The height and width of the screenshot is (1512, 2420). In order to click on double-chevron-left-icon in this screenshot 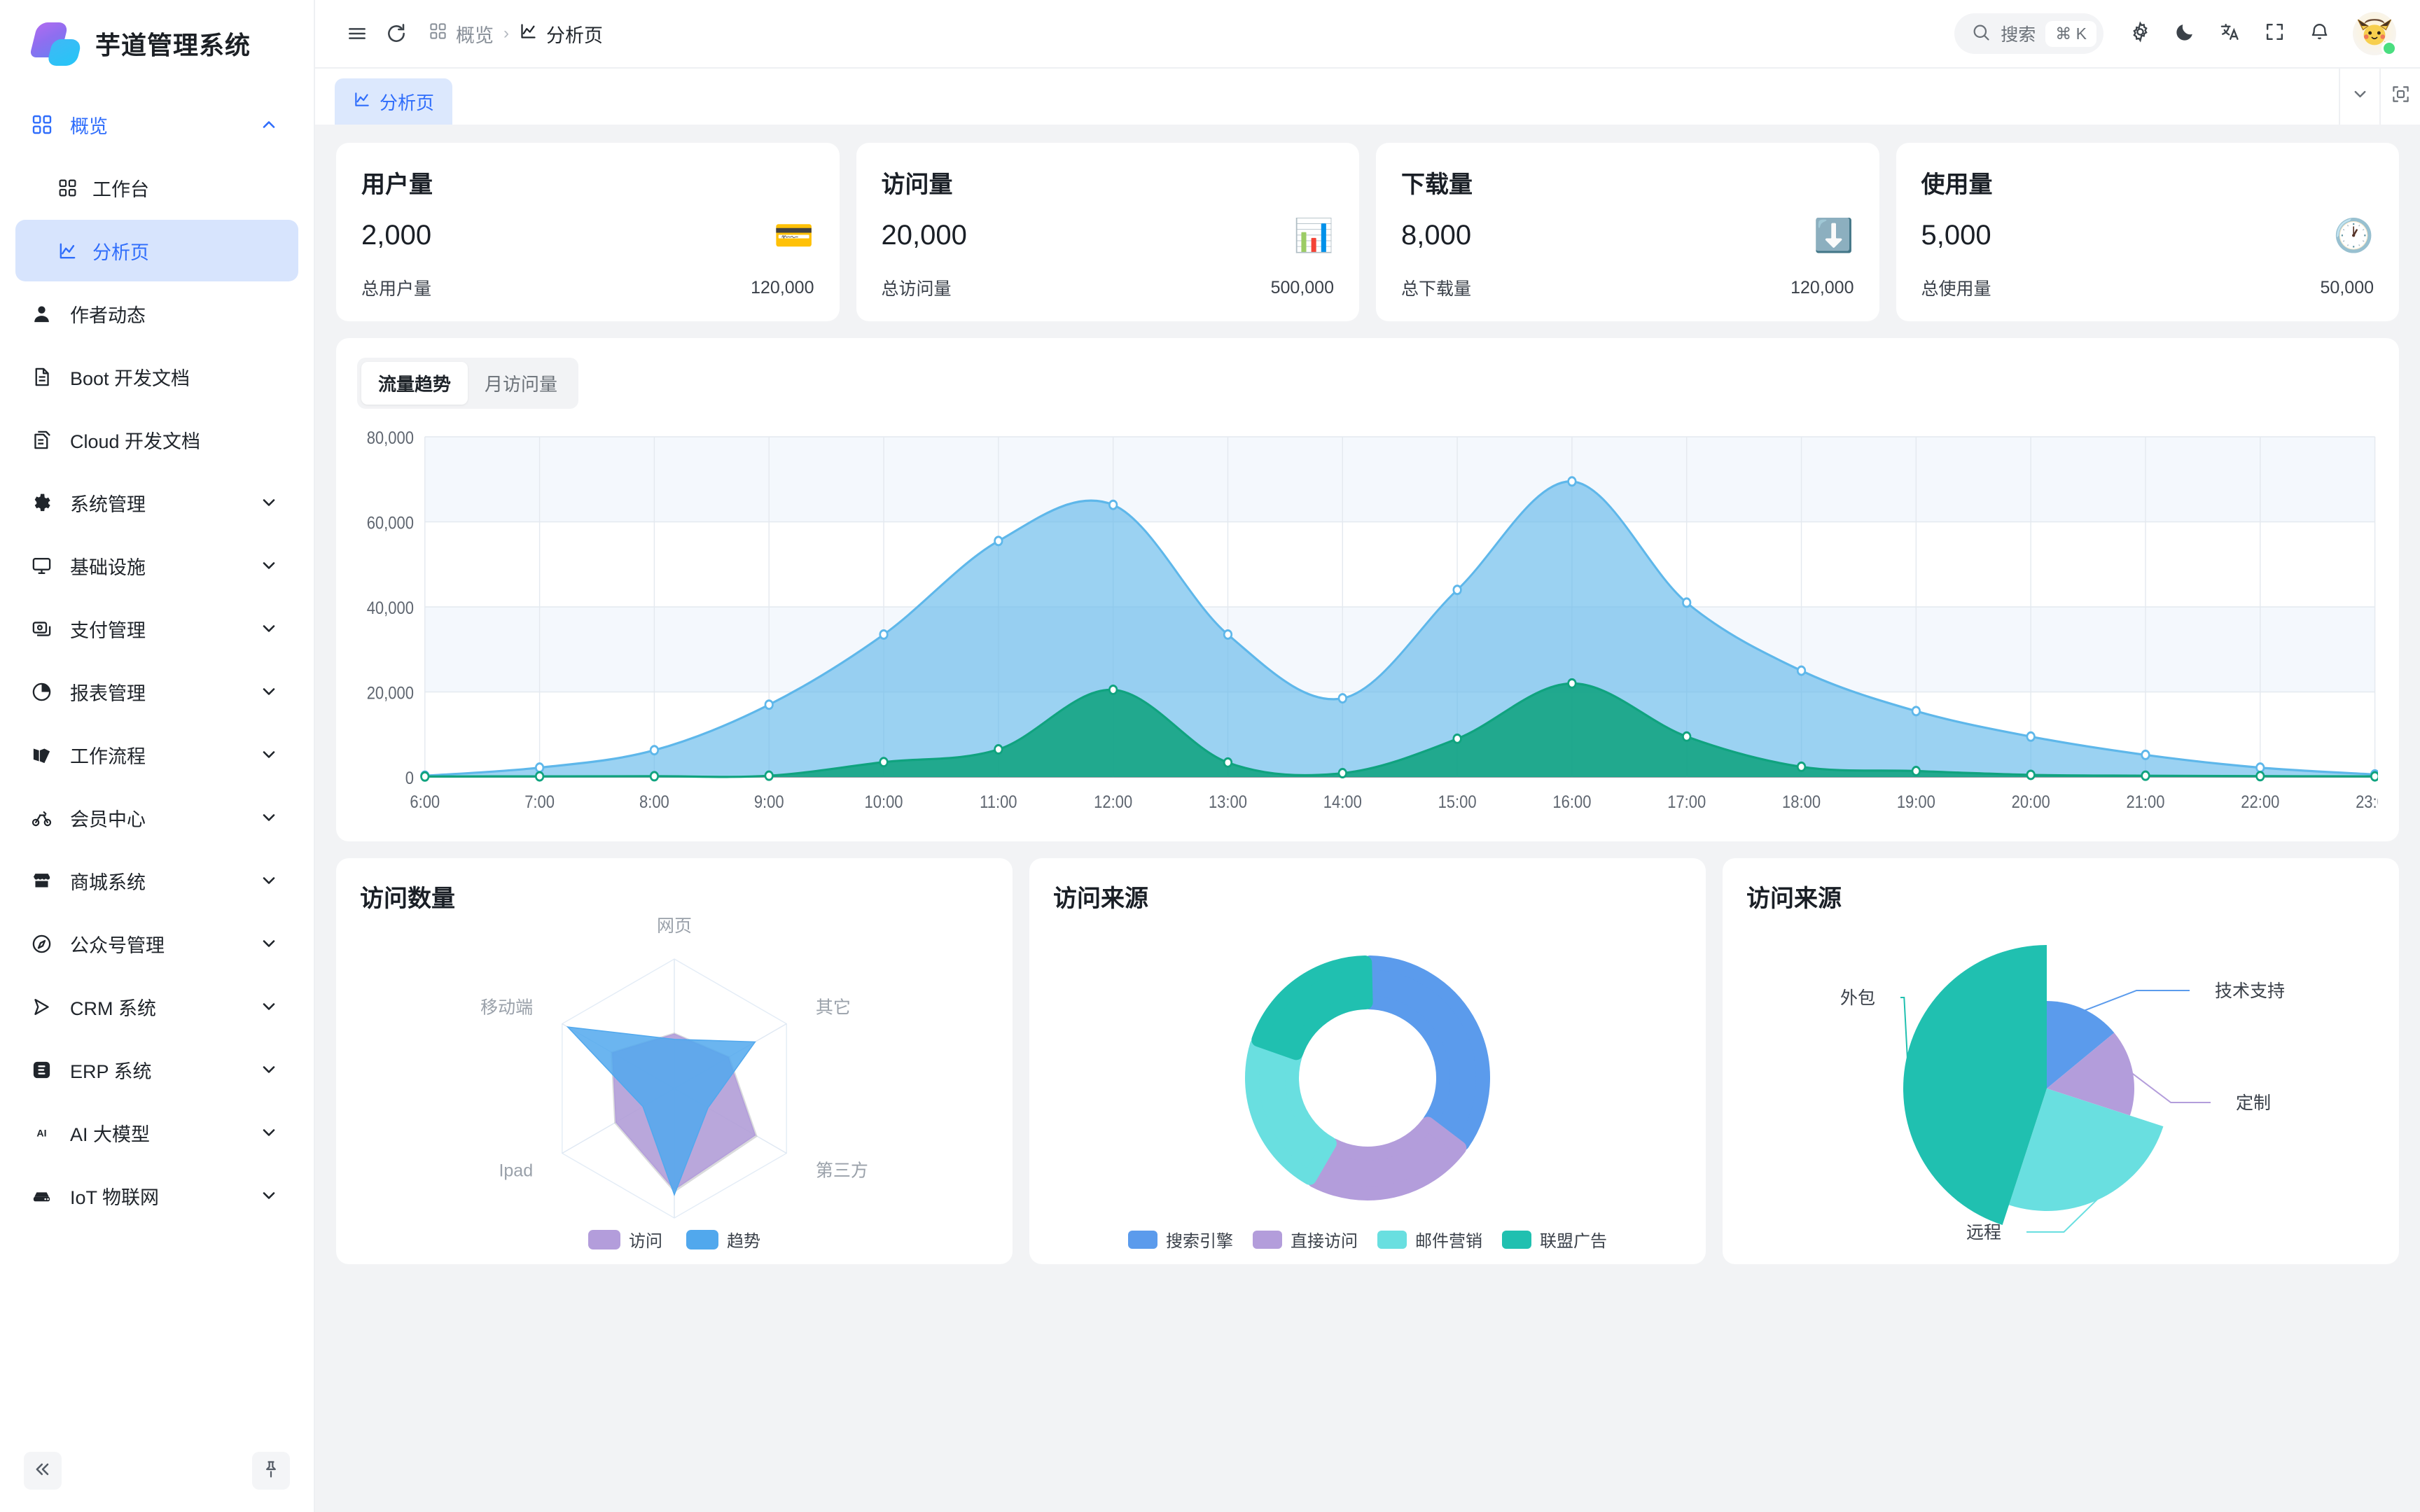, I will do `click(43, 1471)`.